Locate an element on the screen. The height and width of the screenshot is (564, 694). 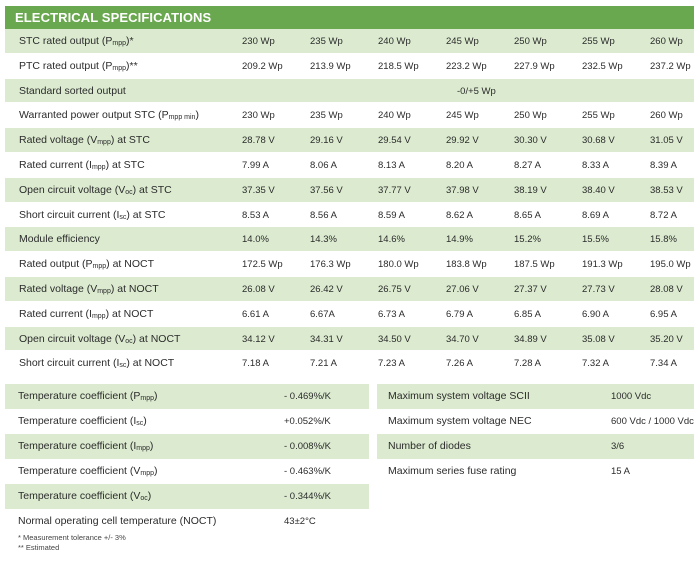
spec-cell: 213.9 Wp is located at coordinates (330, 66).